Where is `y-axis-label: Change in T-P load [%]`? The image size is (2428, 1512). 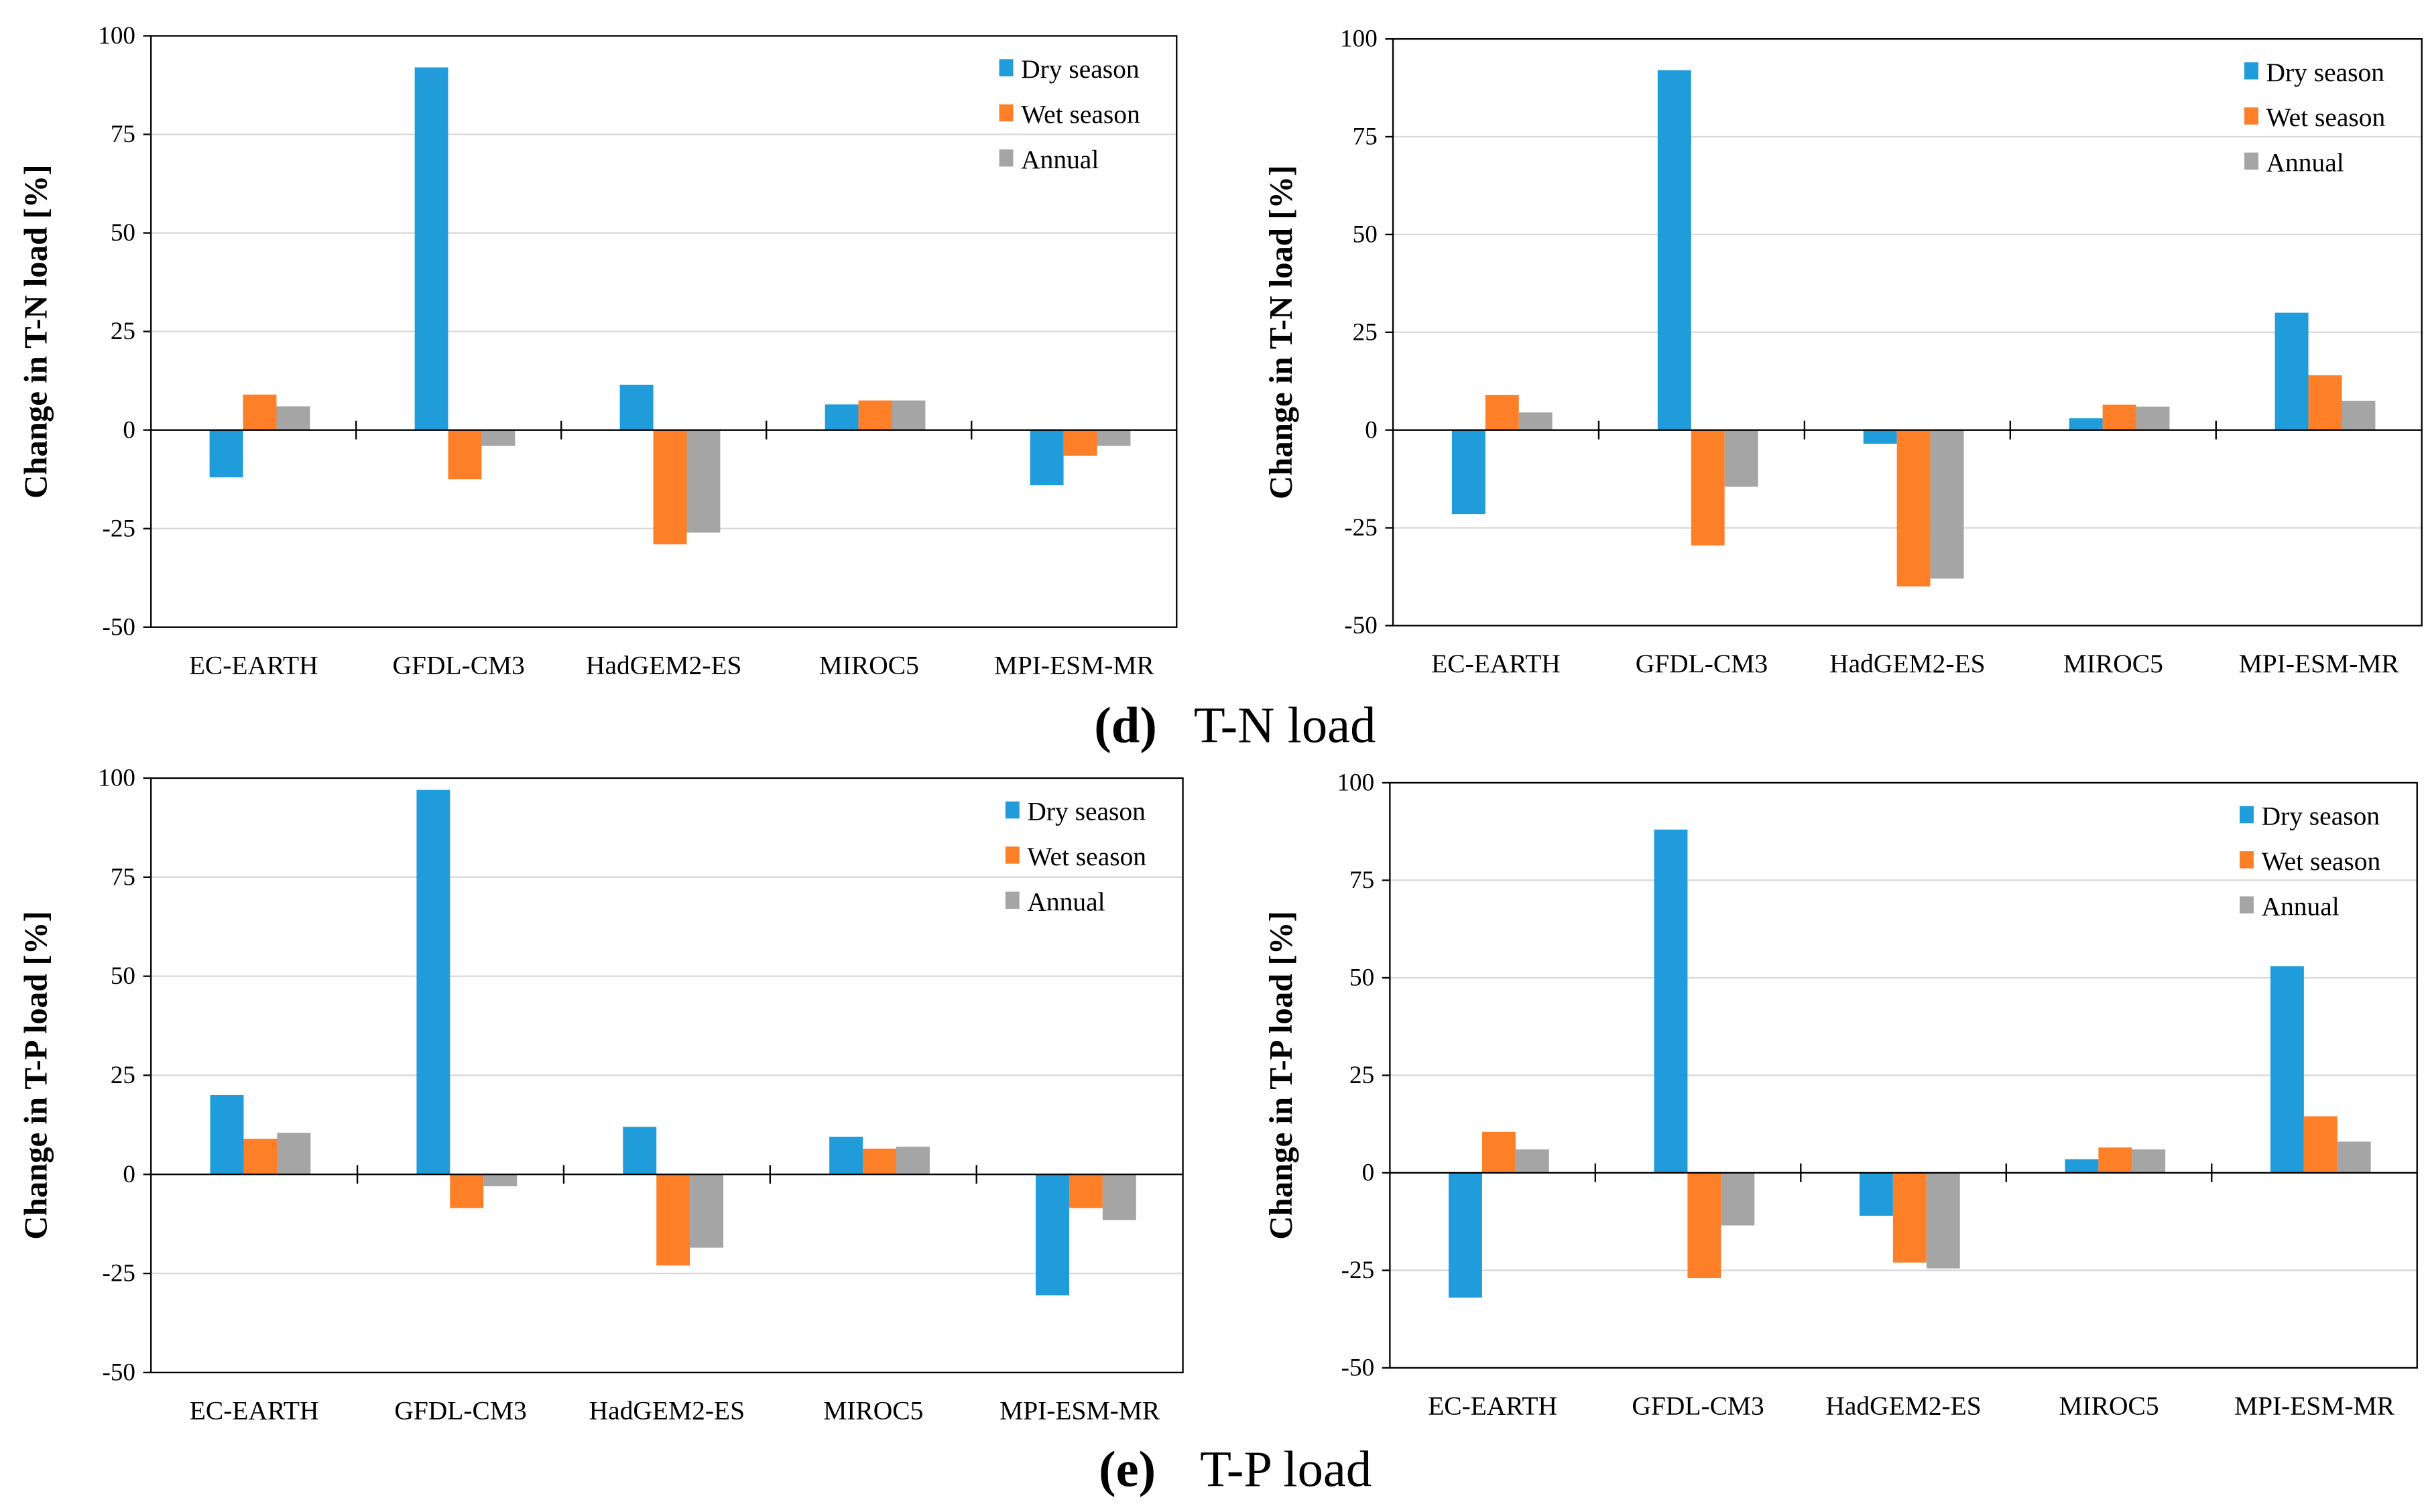
y-axis-label: Change in T-P load [%] is located at coordinates (36, 1075).